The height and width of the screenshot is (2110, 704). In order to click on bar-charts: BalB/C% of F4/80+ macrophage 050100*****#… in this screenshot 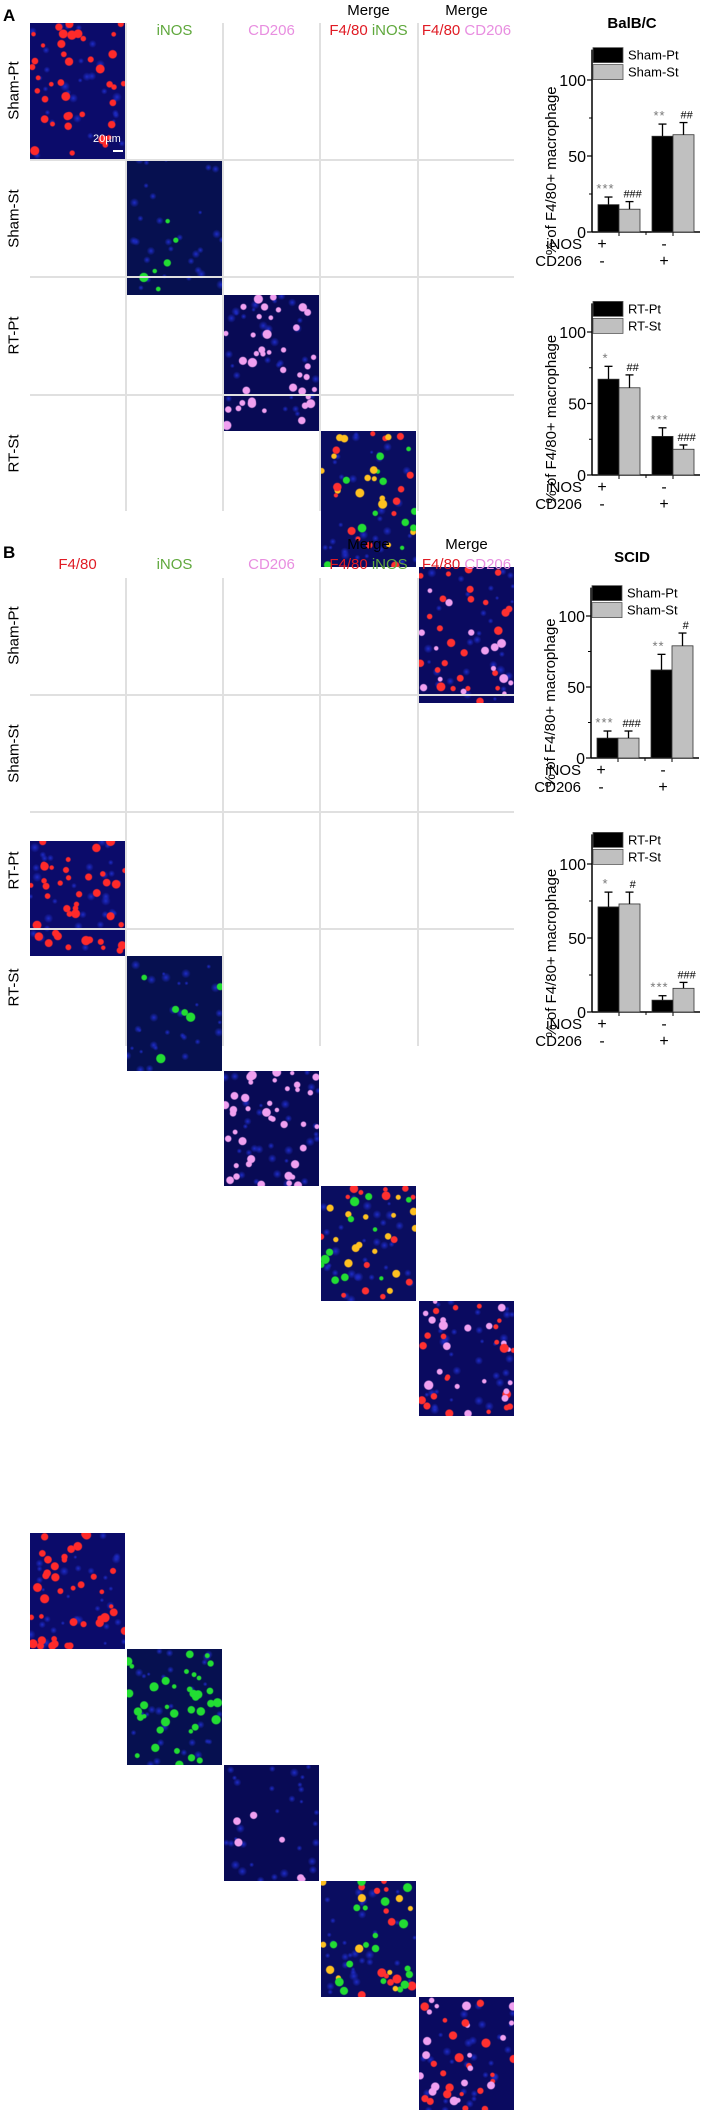, I will do `click(617, 532)`.